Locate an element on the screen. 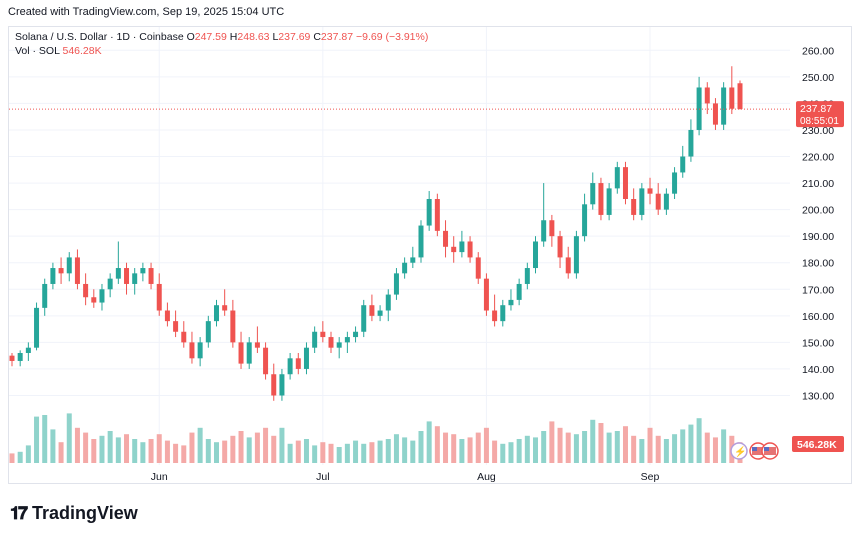 Image resolution: width=860 pixels, height=540 pixels. y-tick-label: 260.00 is located at coordinates (818, 51).